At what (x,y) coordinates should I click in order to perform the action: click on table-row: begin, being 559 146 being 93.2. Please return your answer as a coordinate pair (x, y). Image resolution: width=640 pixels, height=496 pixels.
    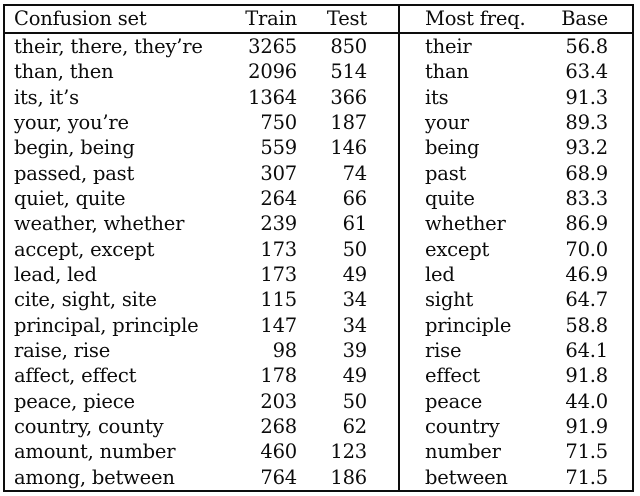
    Looking at the image, I should click on (318, 147).